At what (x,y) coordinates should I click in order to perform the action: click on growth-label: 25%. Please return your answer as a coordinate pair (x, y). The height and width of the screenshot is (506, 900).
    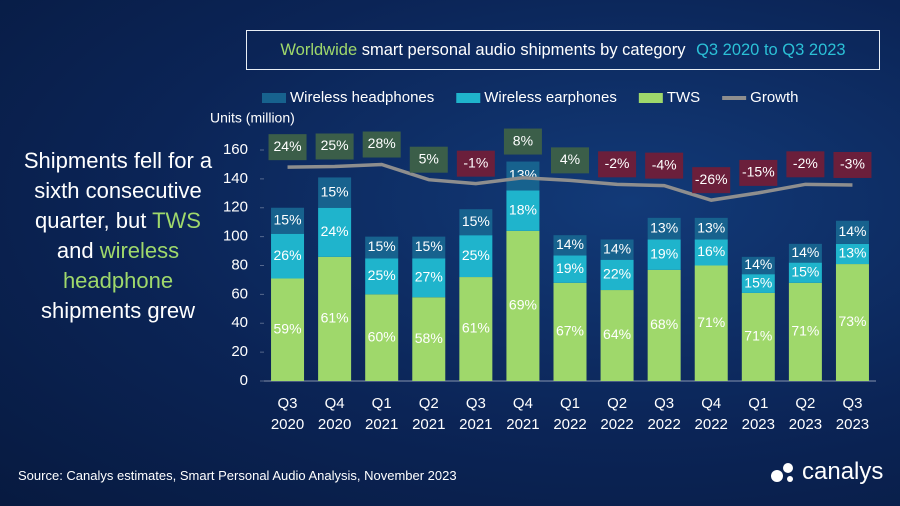
    Looking at the image, I should click on (335, 145).